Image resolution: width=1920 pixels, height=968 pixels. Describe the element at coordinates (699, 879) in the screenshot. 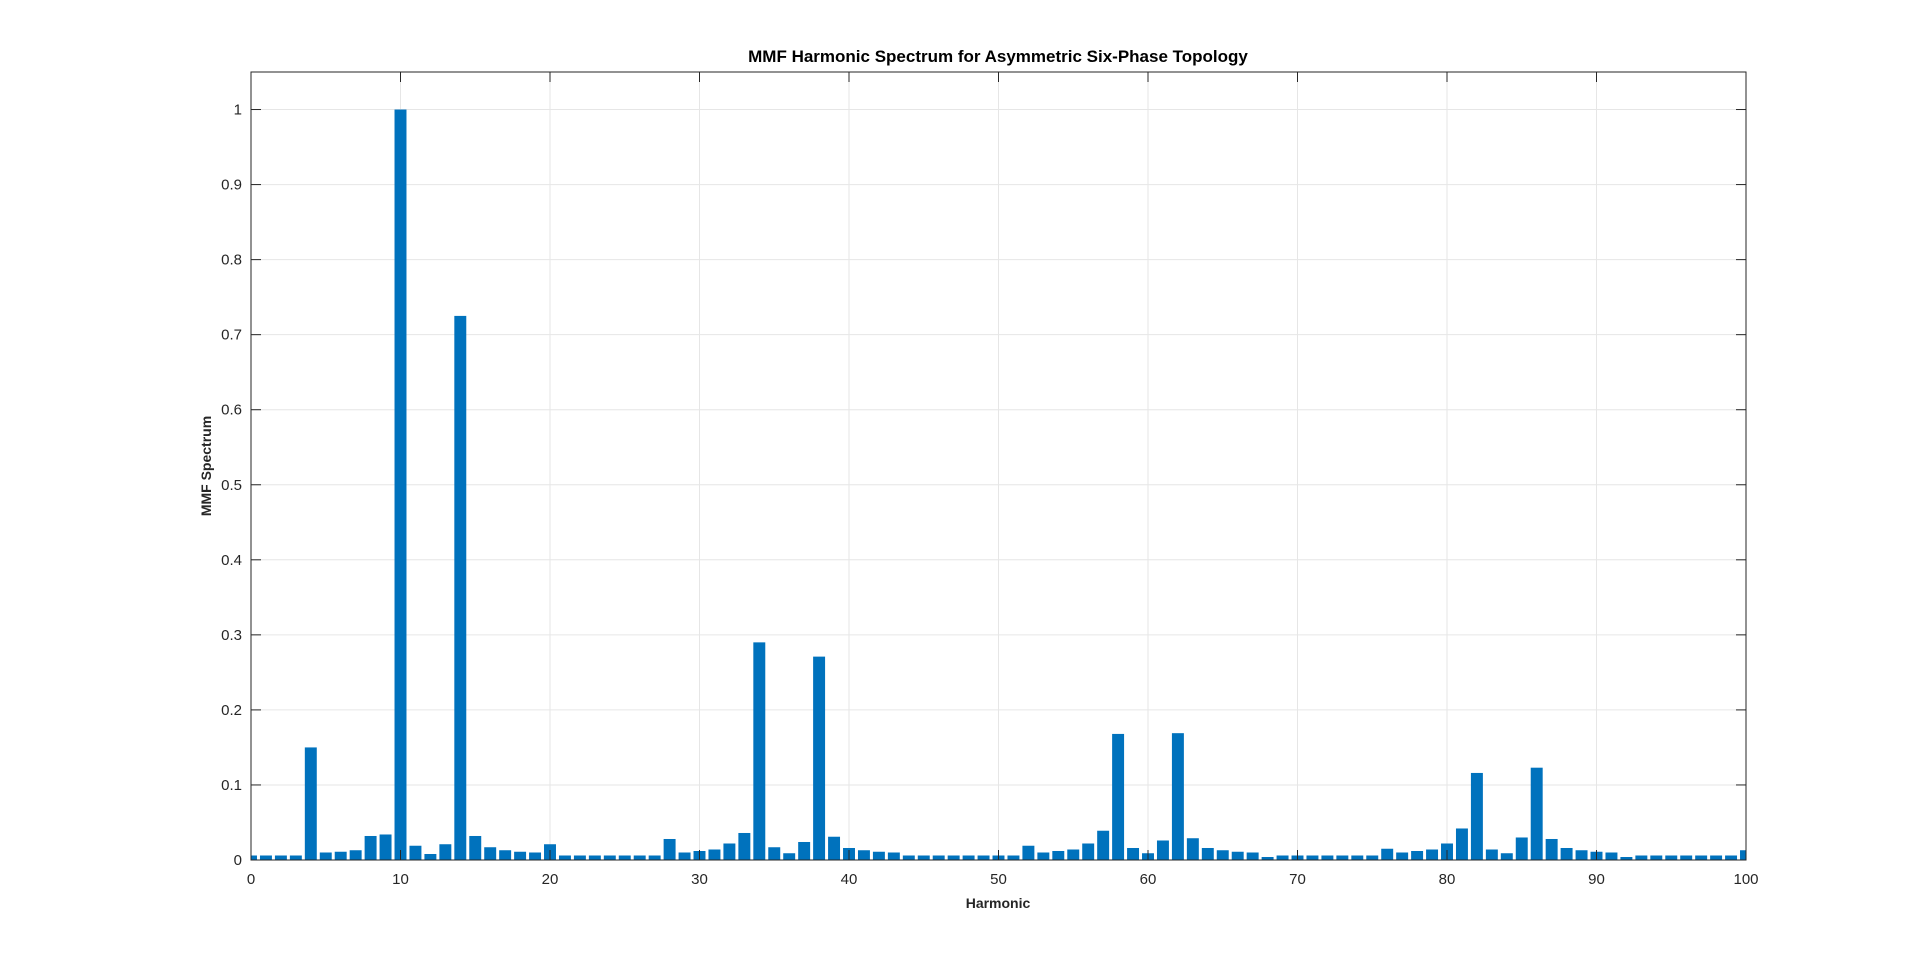

I see `x-tick-label: 30` at that location.